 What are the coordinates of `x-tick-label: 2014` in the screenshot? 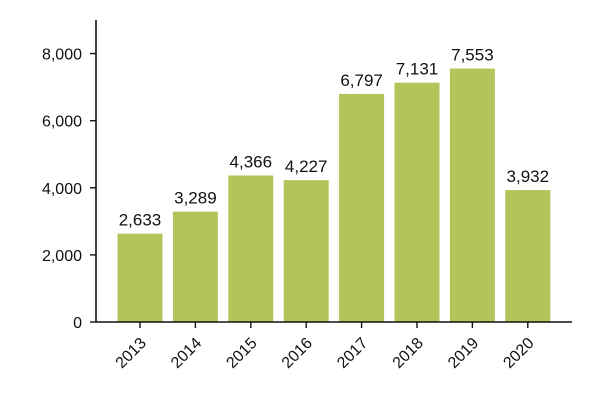 It's located at (186, 353).